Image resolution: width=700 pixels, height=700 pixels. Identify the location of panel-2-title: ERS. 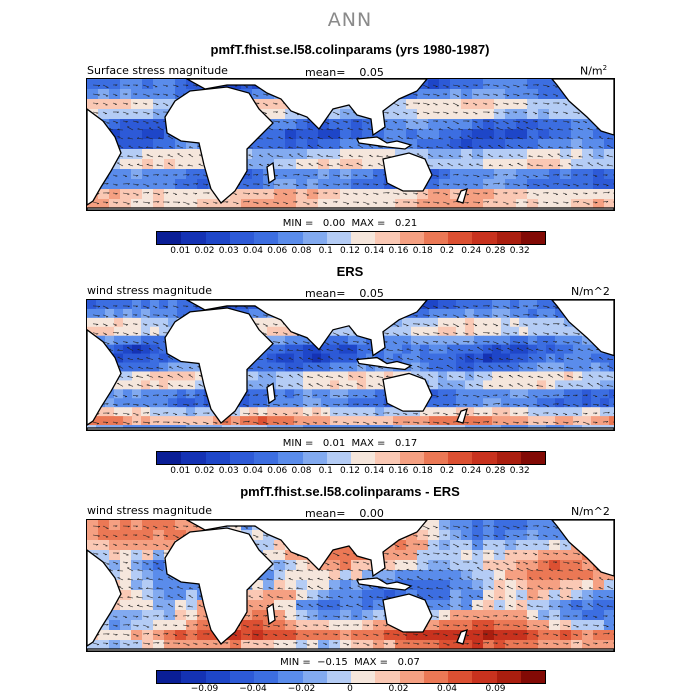
(350, 271).